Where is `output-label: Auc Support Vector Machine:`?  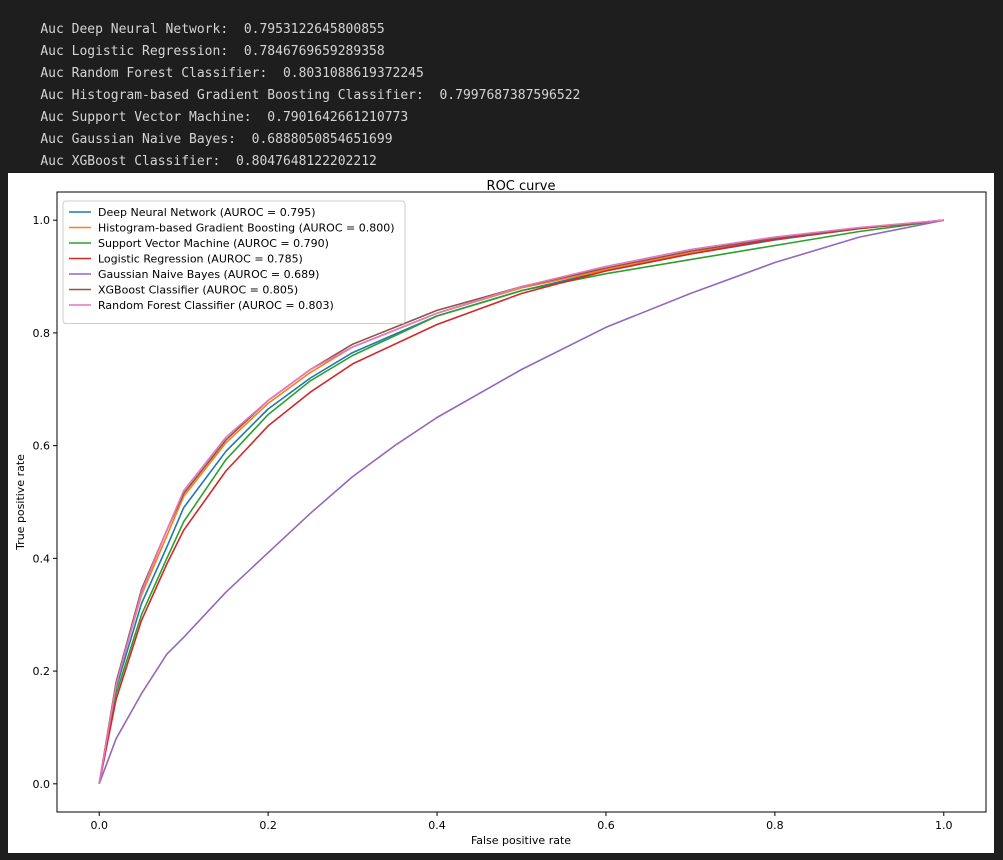
output-label: Auc Support Vector Machine: is located at coordinates (146, 117).